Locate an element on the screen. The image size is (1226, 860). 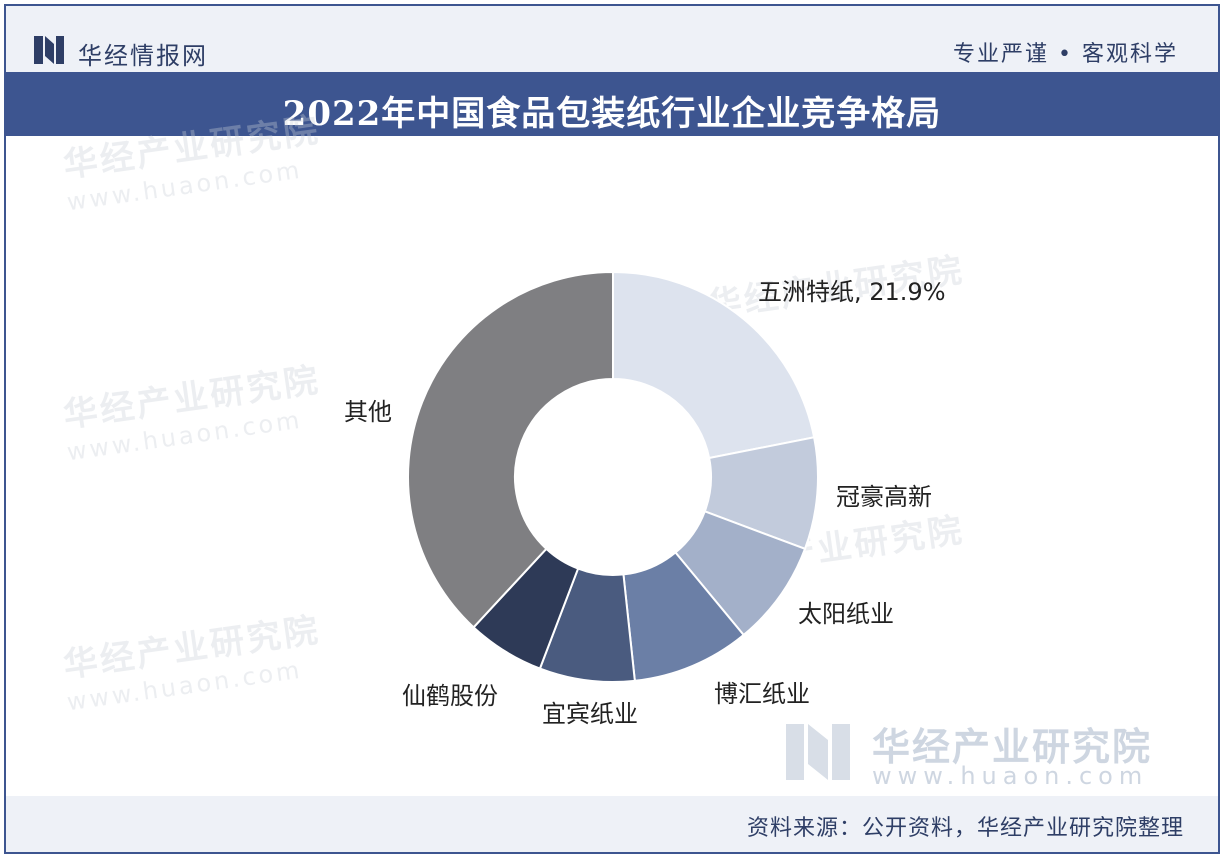
slice-data-label: 其他 is located at coordinates (368, 412).